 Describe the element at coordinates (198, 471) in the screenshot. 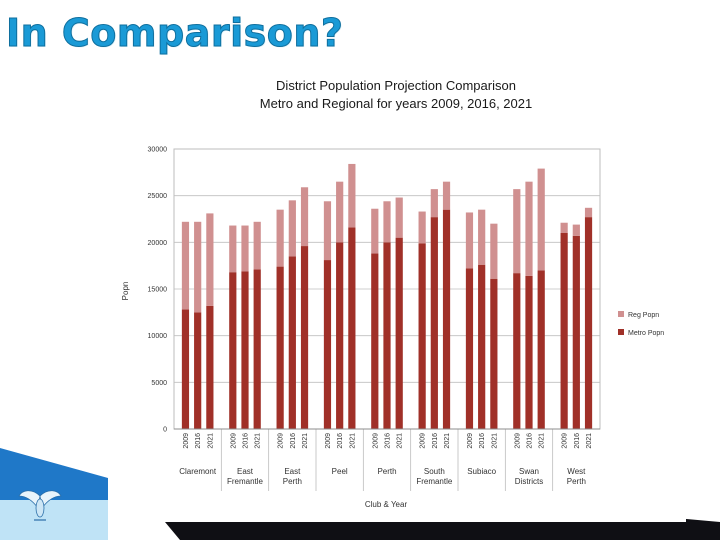

I see `group-label: Claremont` at that location.